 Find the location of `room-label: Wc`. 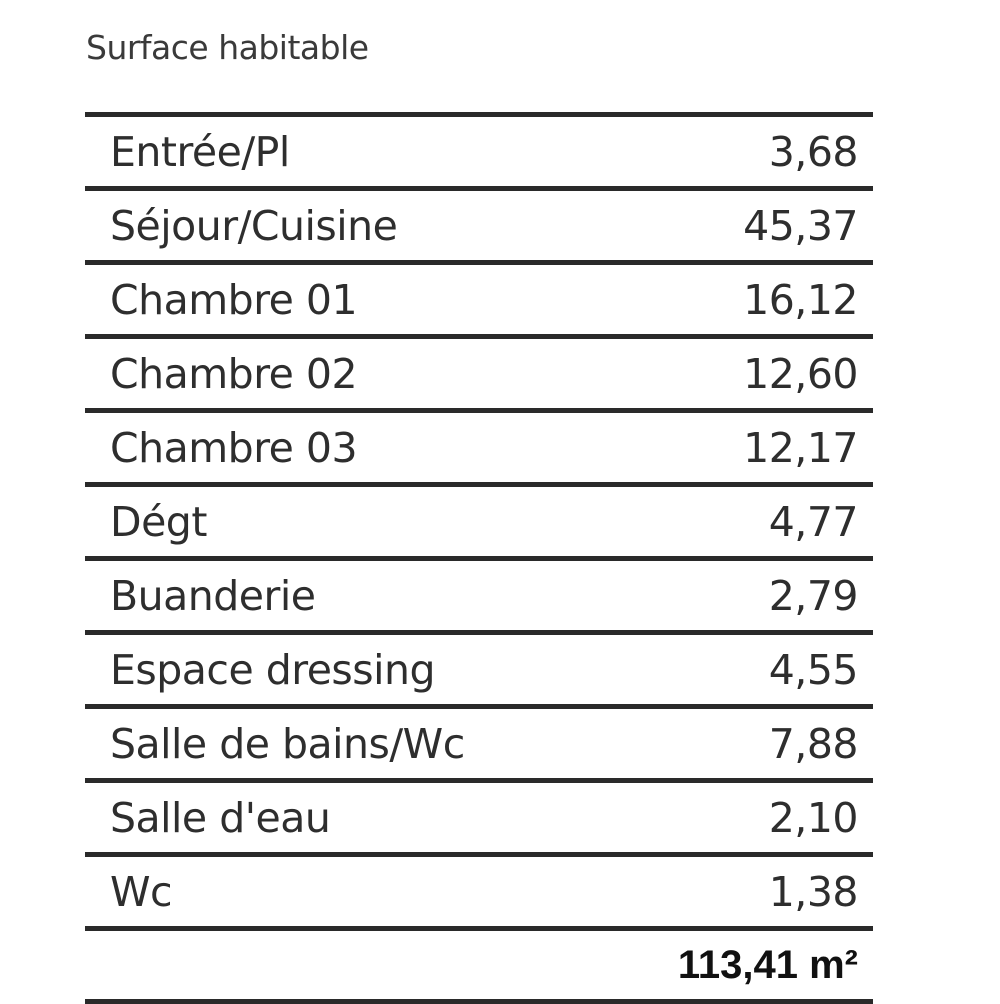

room-label: Wc is located at coordinates (141, 891).